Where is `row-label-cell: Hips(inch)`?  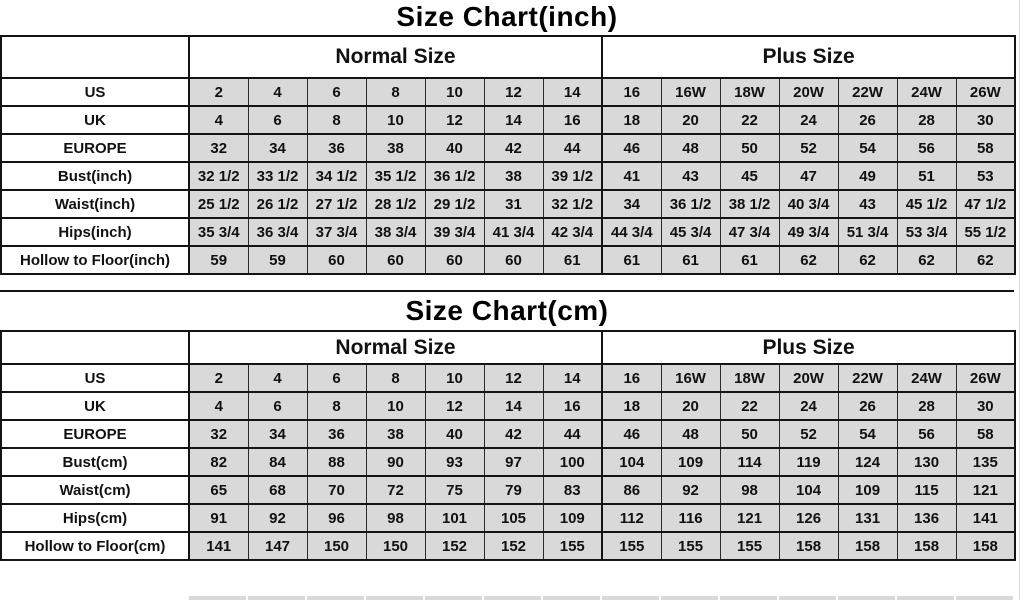 row-label-cell: Hips(inch) is located at coordinates (95, 232).